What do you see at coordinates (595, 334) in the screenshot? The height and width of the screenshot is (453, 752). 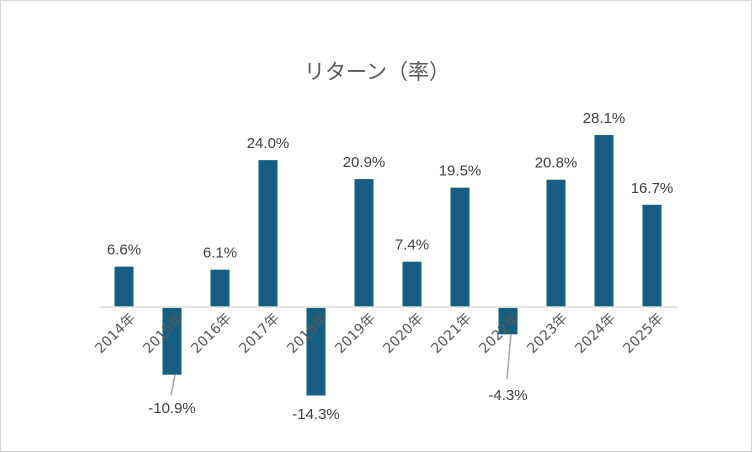 I see `x-tick-label: 2024年` at bounding box center [595, 334].